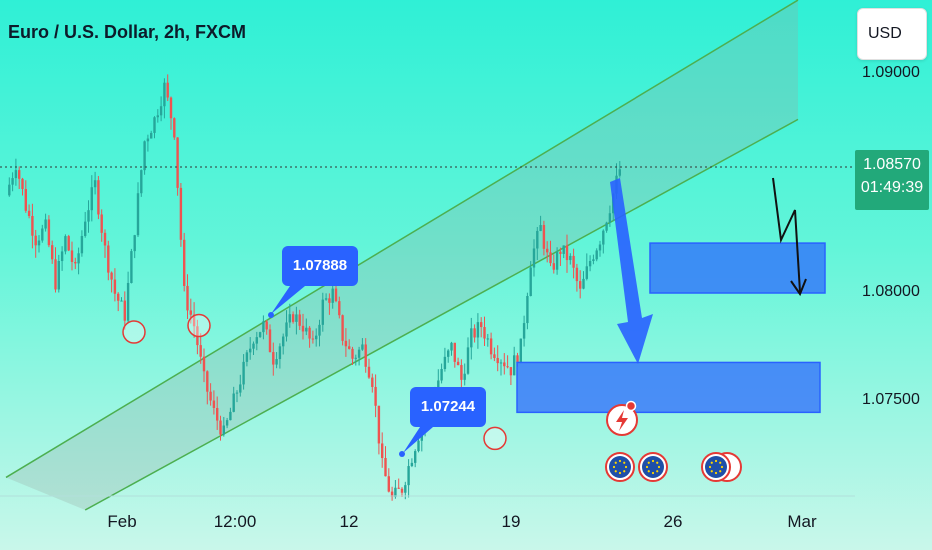 The image size is (932, 550). Describe the element at coordinates (892, 34) in the screenshot. I see `currency-button: USD` at that location.